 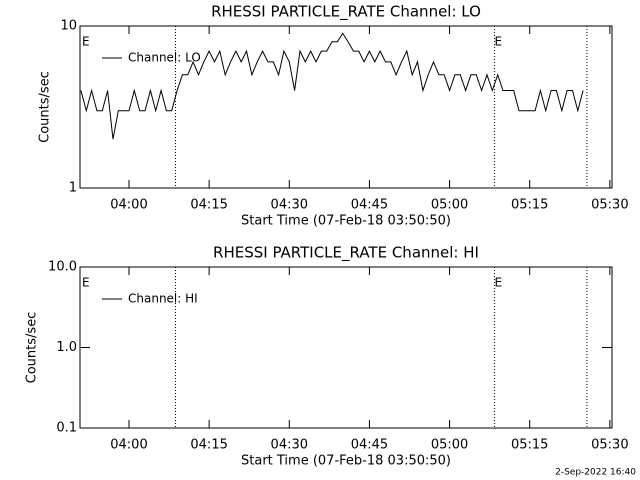 I want to click on legend-label: Channel: LO, so click(x=164, y=58).